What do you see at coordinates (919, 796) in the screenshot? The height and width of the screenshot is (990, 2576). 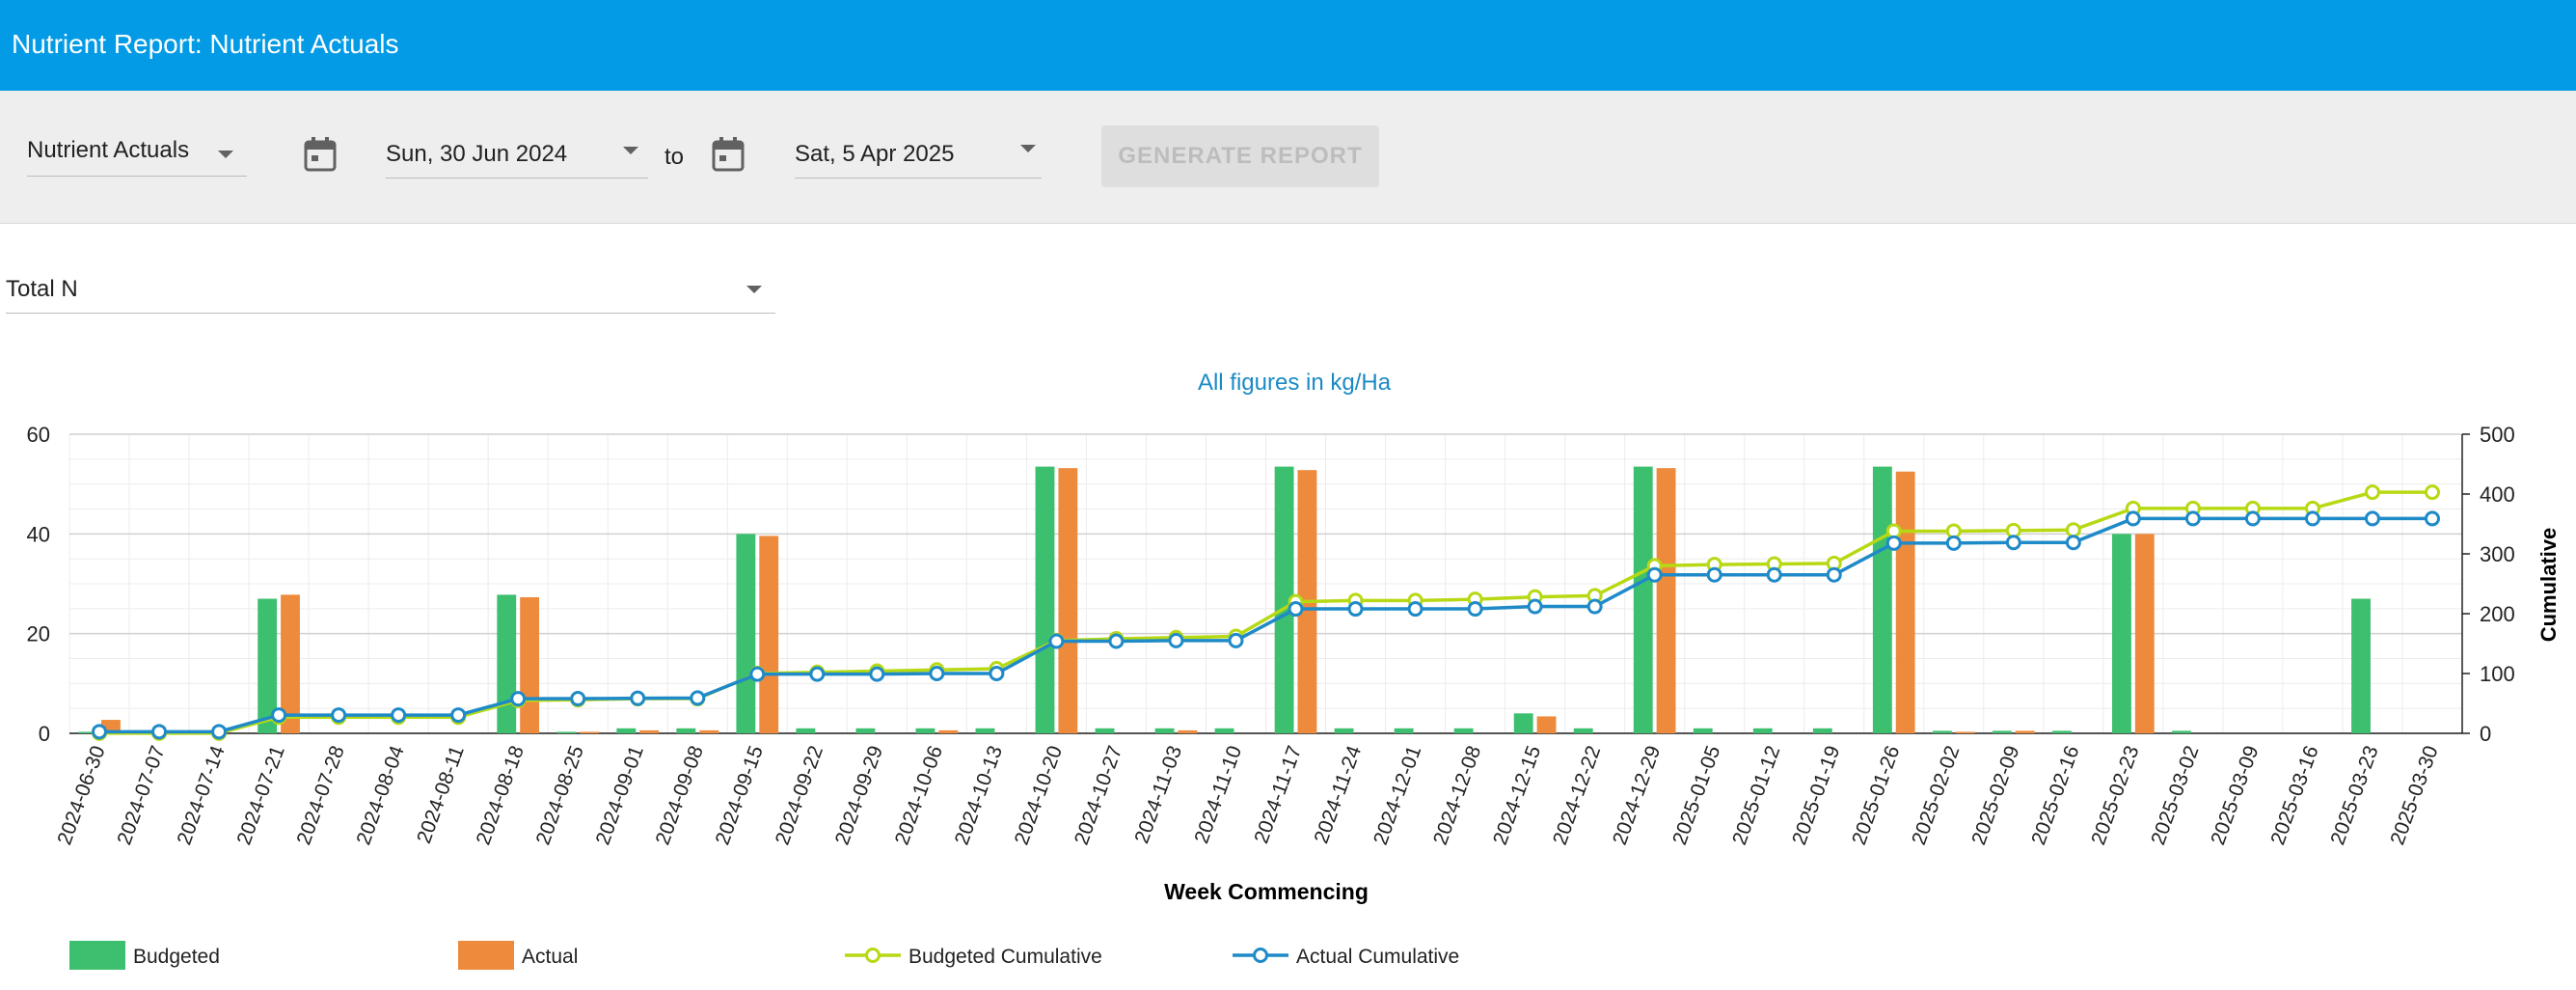 I see `x-tick-label: 2024-10-06` at bounding box center [919, 796].